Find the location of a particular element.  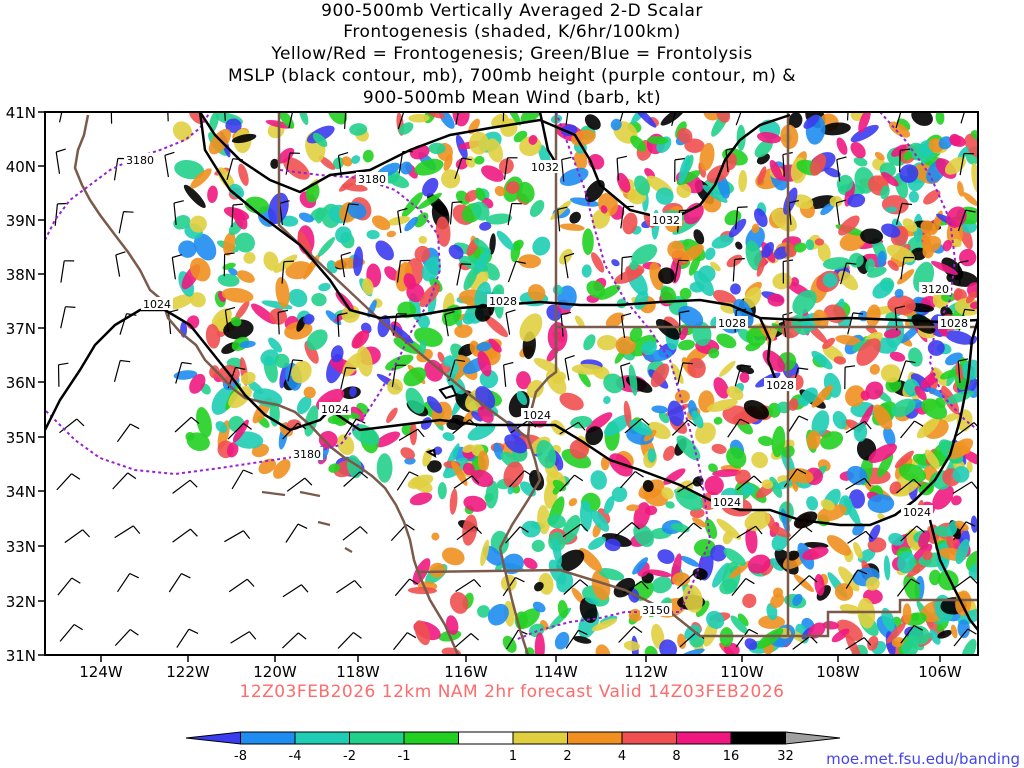

height-contour-label: 3120 is located at coordinates (935, 289).